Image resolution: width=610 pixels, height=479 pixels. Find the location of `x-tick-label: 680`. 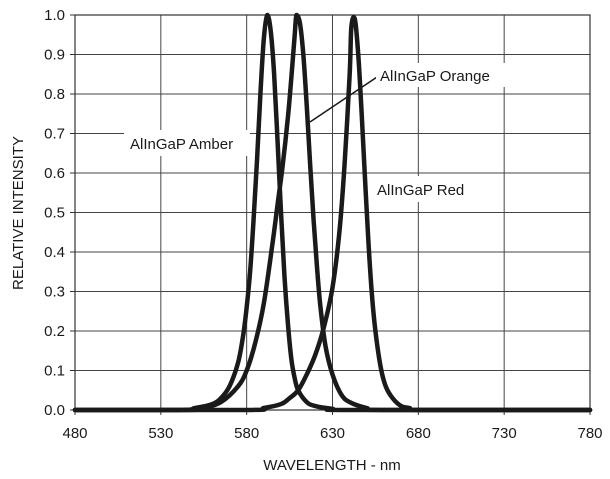

x-tick-label: 680 is located at coordinates (418, 433).